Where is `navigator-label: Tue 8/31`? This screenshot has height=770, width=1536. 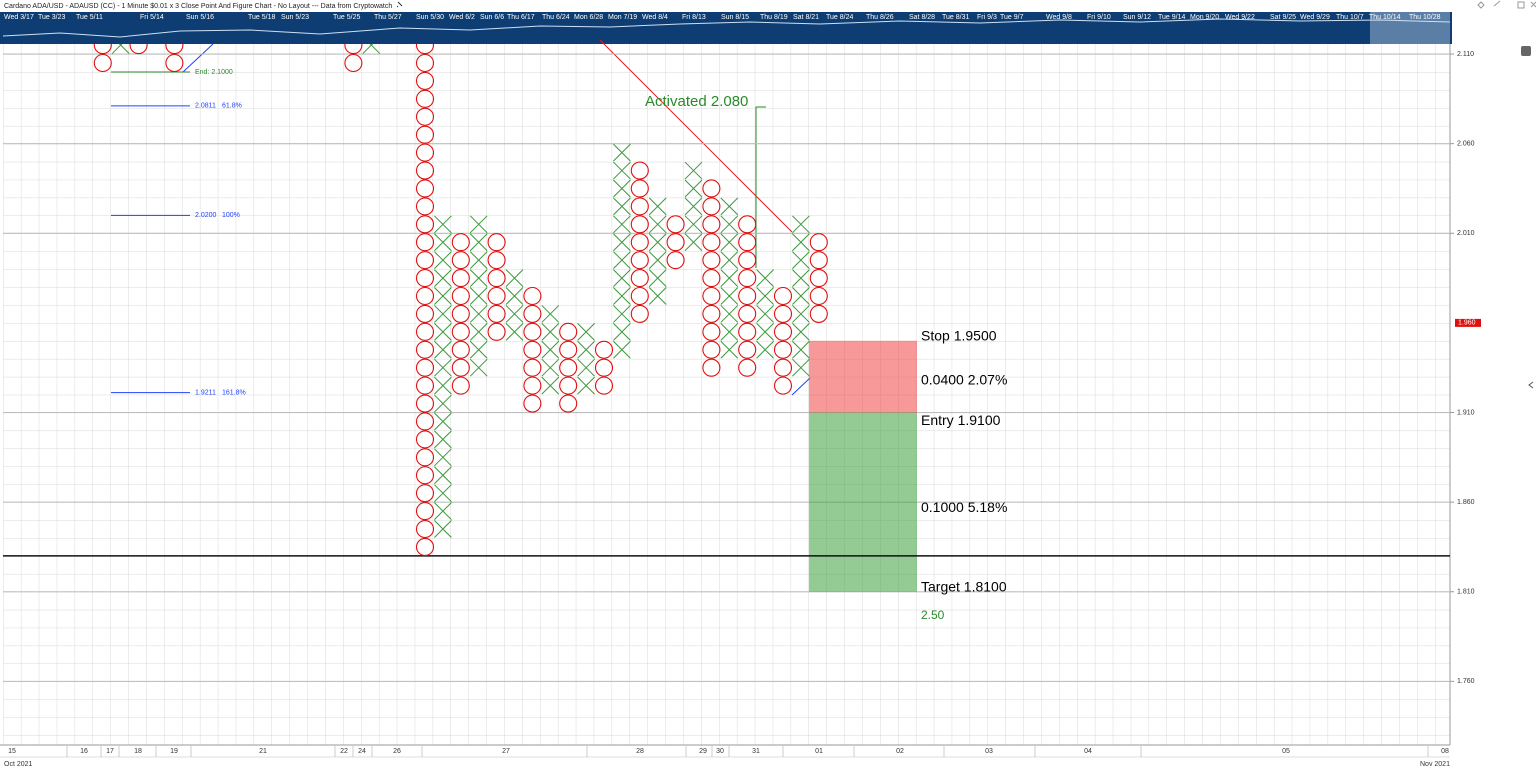 navigator-label: Tue 8/31 is located at coordinates (955, 17).